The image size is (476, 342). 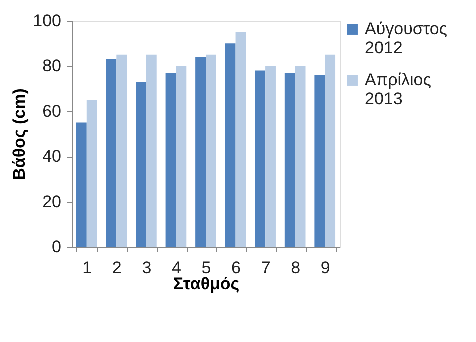 I want to click on y-axis-title: Βάθος (cm), so click(x=20, y=134).